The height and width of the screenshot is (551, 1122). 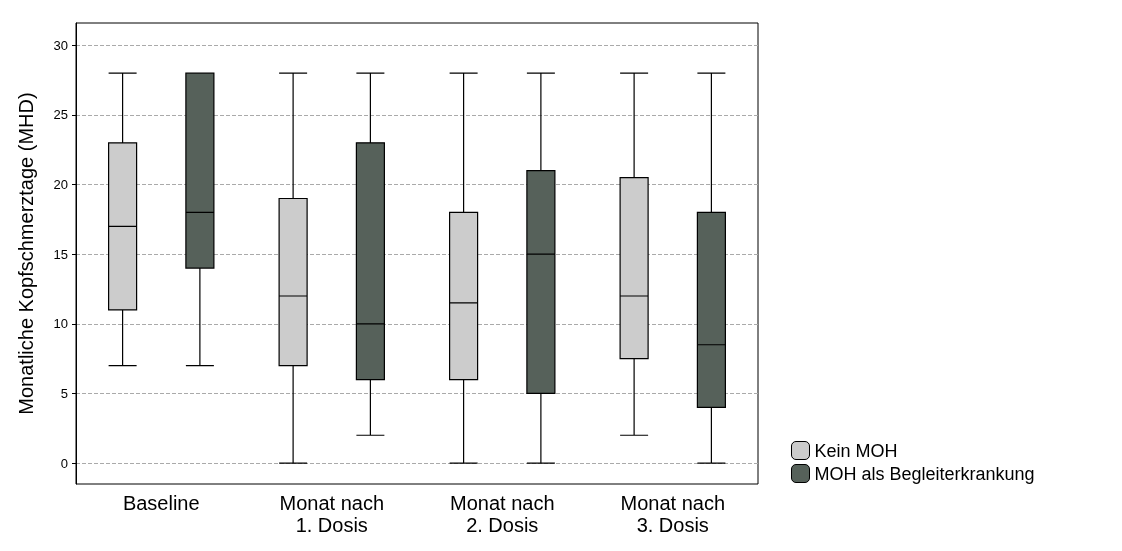 I want to click on y-tick-label: 10, so click(x=60, y=324).